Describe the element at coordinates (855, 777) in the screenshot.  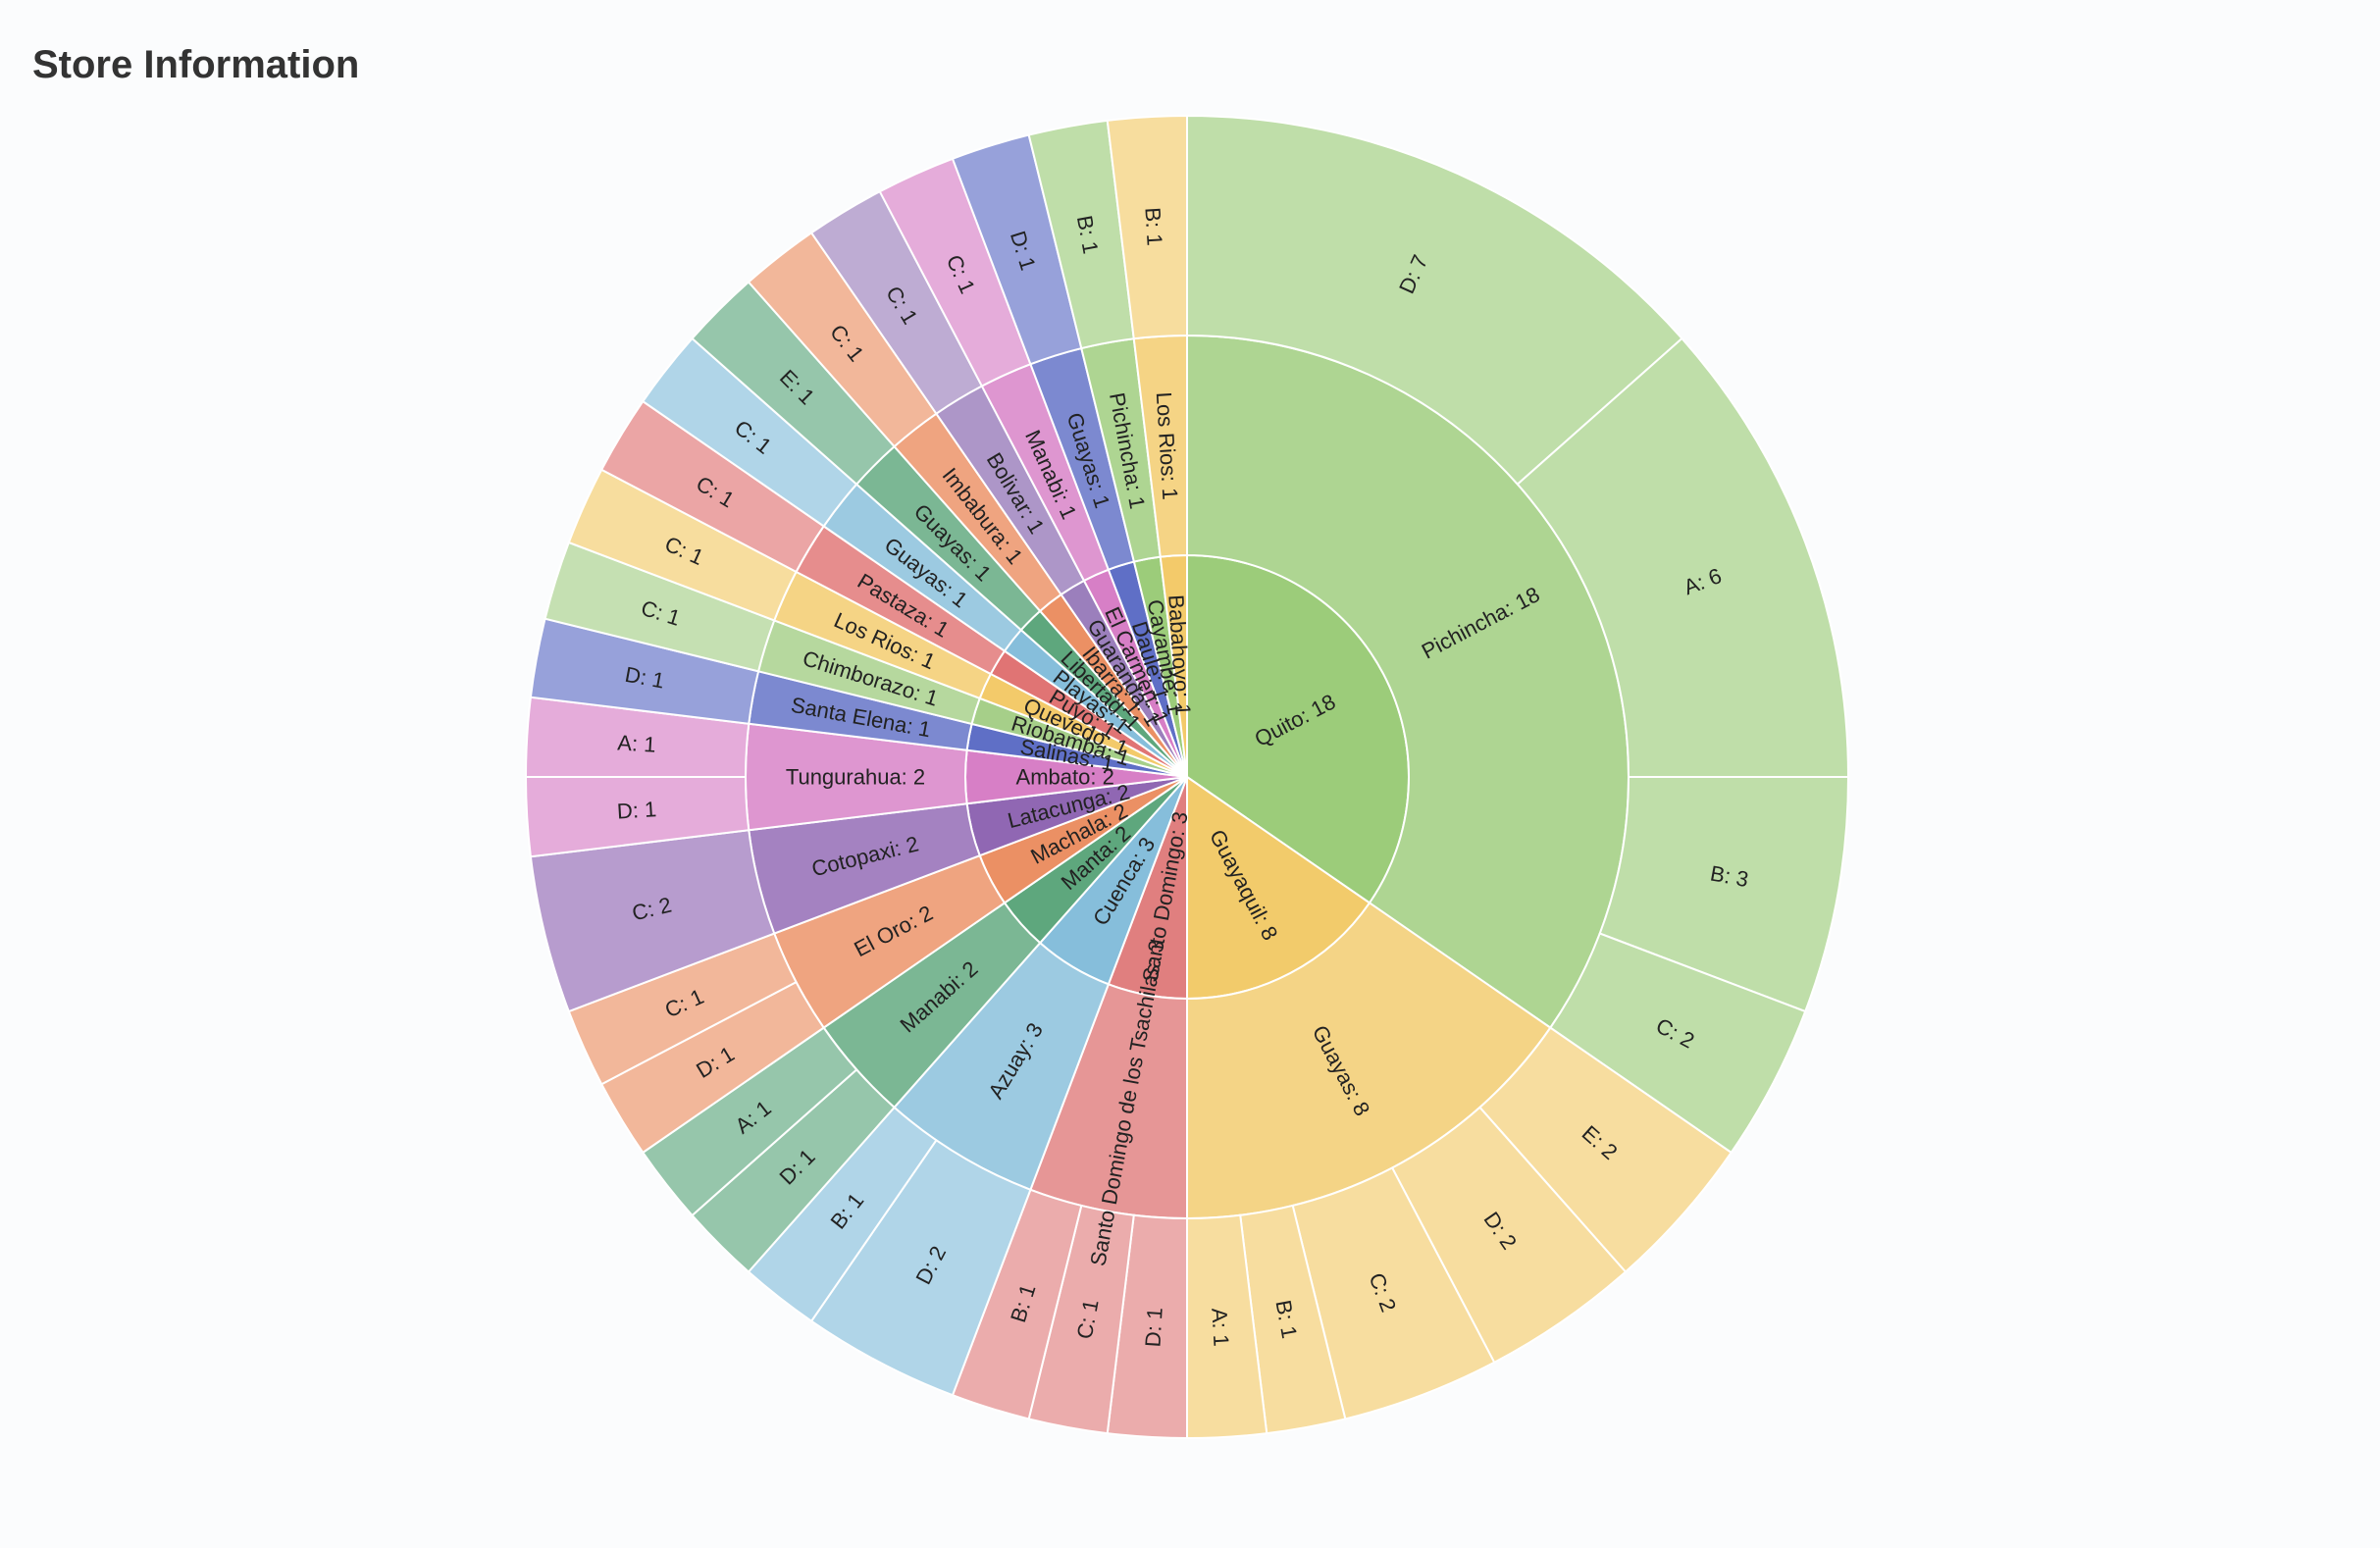
I see `sunburst-label-ambato-tungurahua-0: Tungurahua: 2` at that location.